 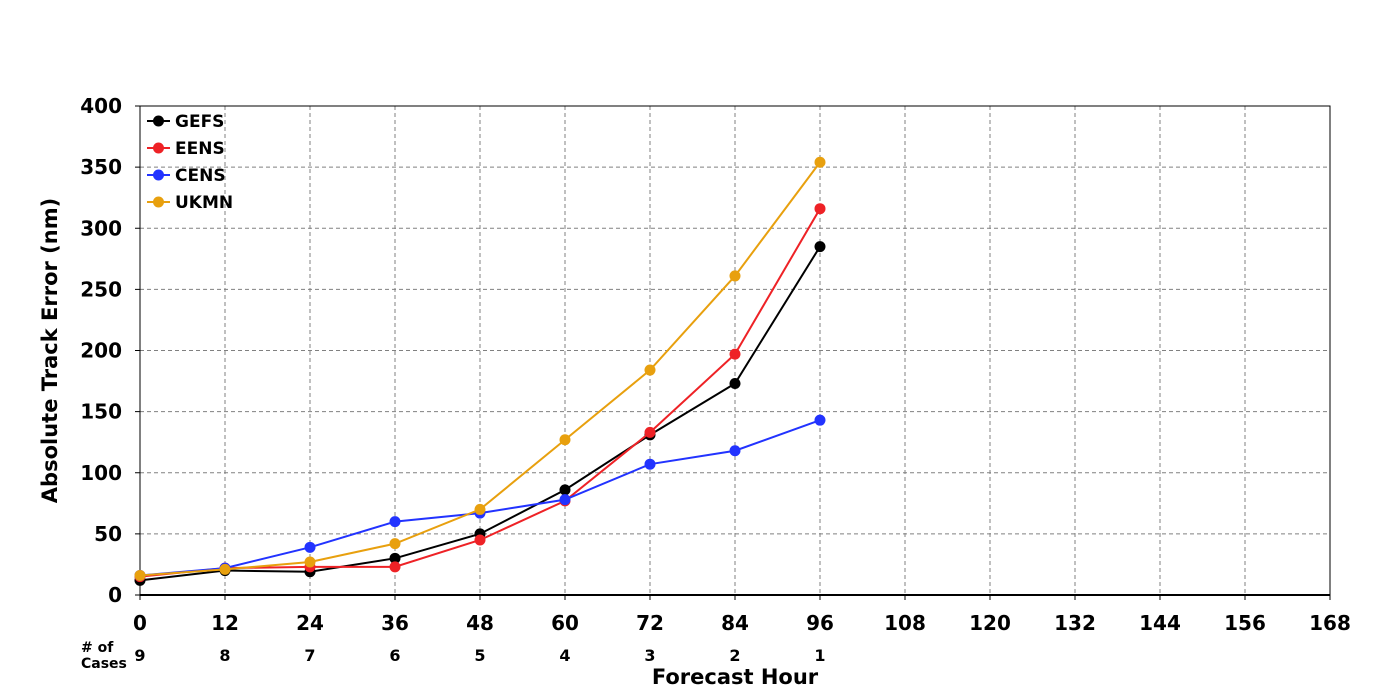 What do you see at coordinates (735, 677) in the screenshot?
I see `x-axis-title: Forecast Hour` at bounding box center [735, 677].